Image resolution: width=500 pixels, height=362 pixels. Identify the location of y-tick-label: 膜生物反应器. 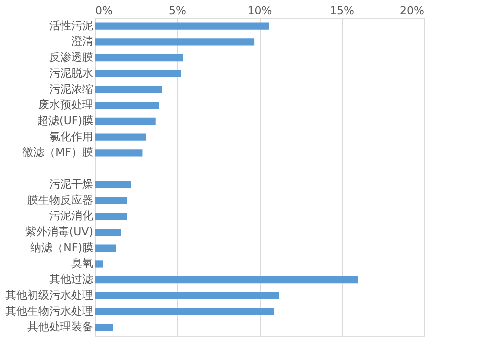
(61, 200).